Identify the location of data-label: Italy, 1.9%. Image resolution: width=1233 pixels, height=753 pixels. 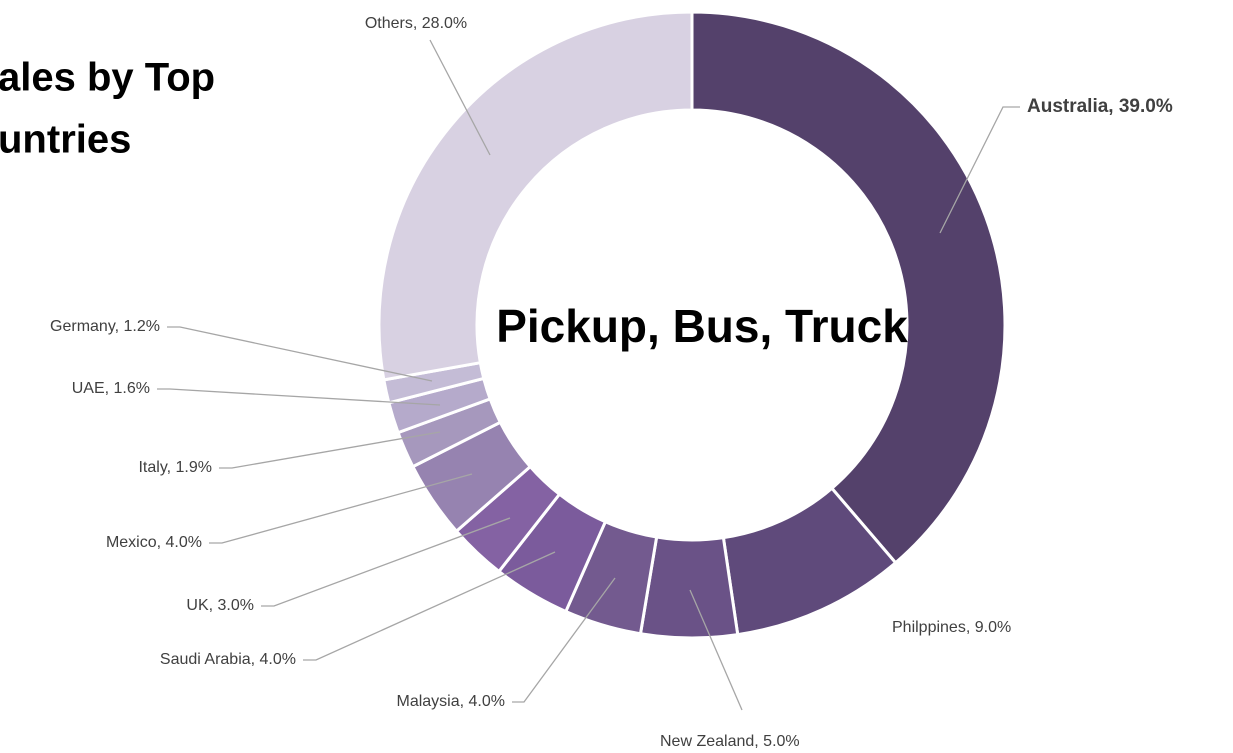
(175, 467).